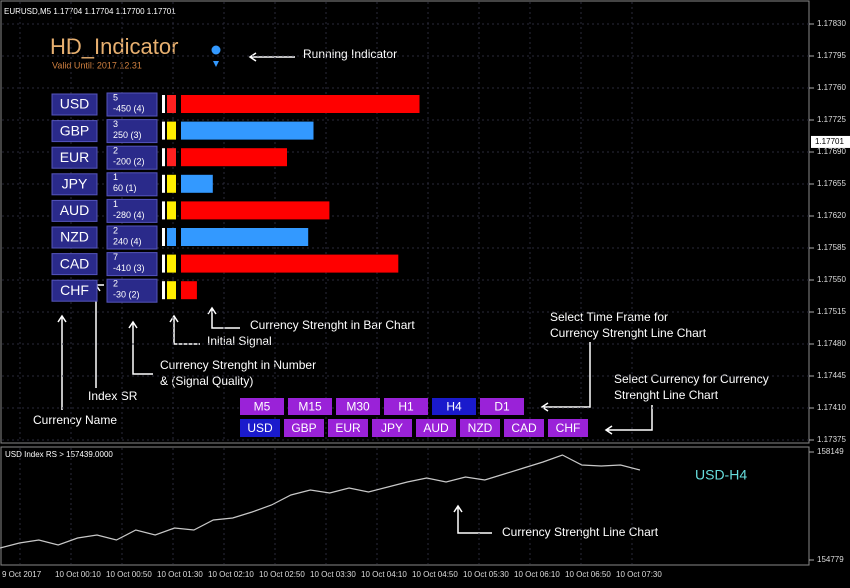  I want to click on button-label: M15, so click(310, 407).